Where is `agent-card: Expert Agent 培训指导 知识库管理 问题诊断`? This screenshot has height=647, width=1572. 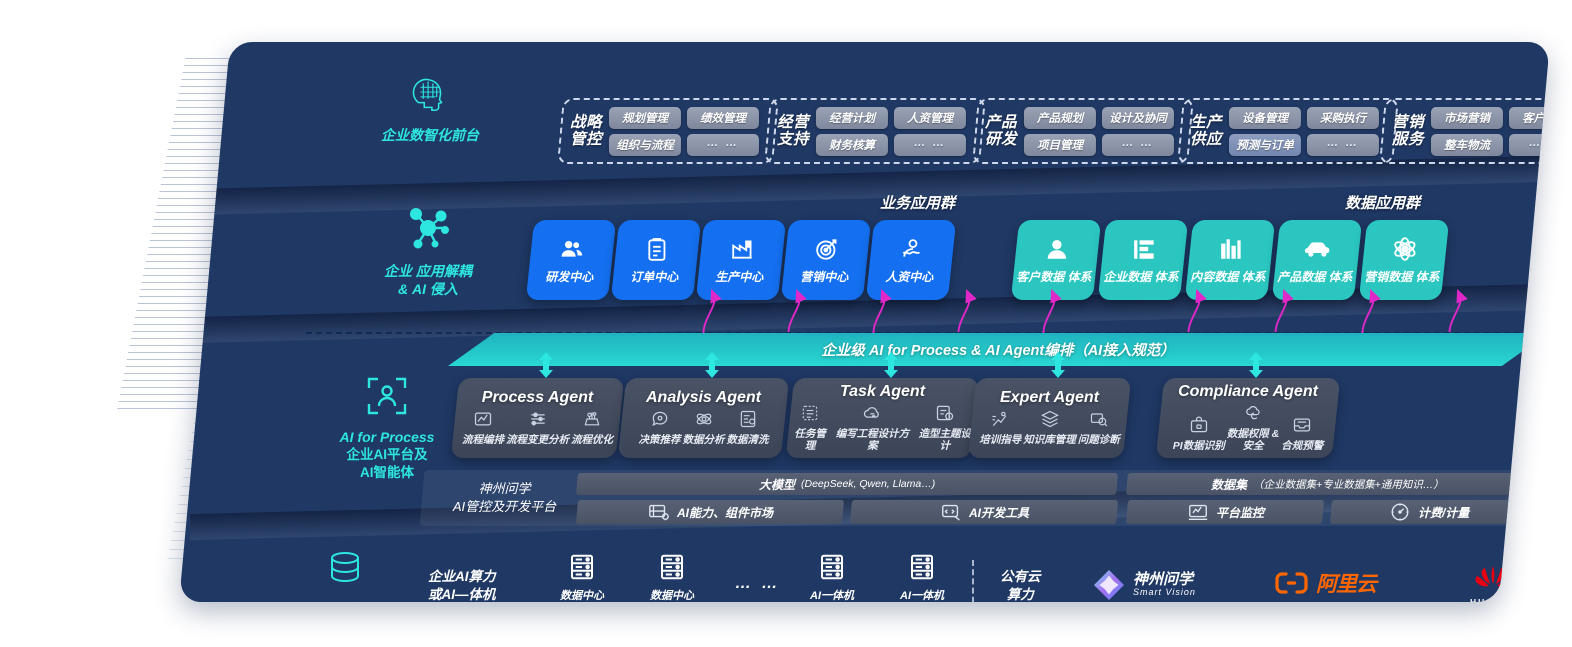
agent-card: Expert Agent 培训指导 知识库管理 问题诊断 is located at coordinates (1049, 418).